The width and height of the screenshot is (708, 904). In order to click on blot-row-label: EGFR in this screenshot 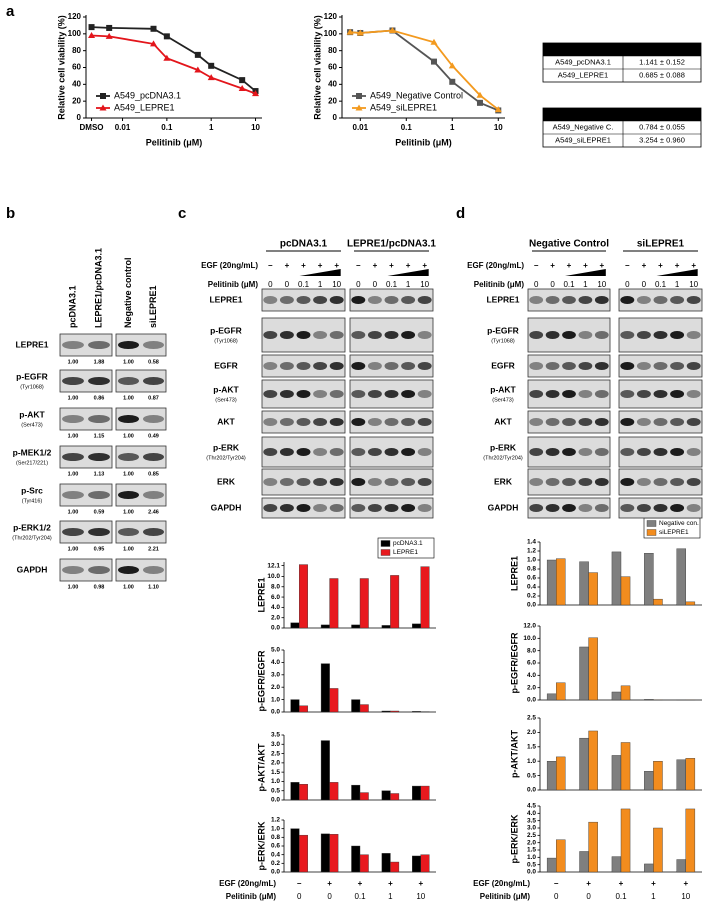, I will do `click(226, 365)`.